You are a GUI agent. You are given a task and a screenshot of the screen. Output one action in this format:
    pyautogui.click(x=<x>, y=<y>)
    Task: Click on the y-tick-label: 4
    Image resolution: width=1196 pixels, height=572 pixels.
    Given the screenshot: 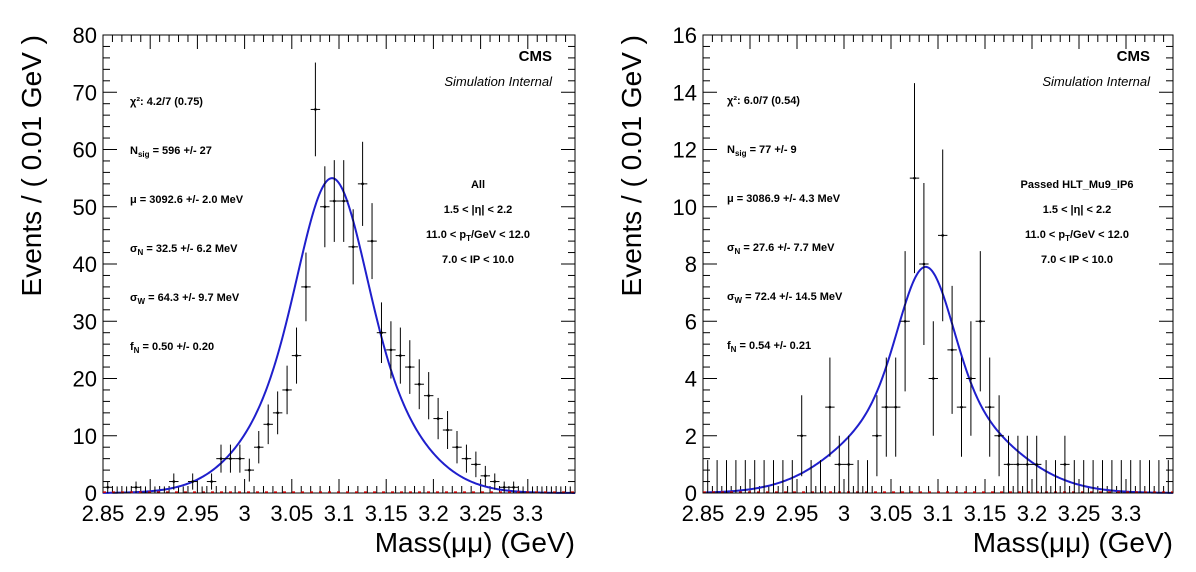 What is the action you would take?
    pyautogui.click(x=691, y=379)
    